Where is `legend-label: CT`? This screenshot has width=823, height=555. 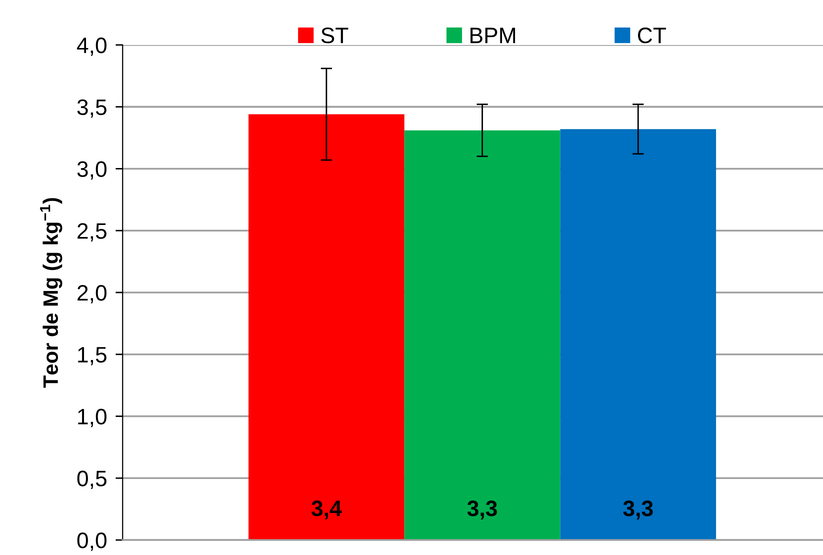
legend-label: CT is located at coordinates (652, 36).